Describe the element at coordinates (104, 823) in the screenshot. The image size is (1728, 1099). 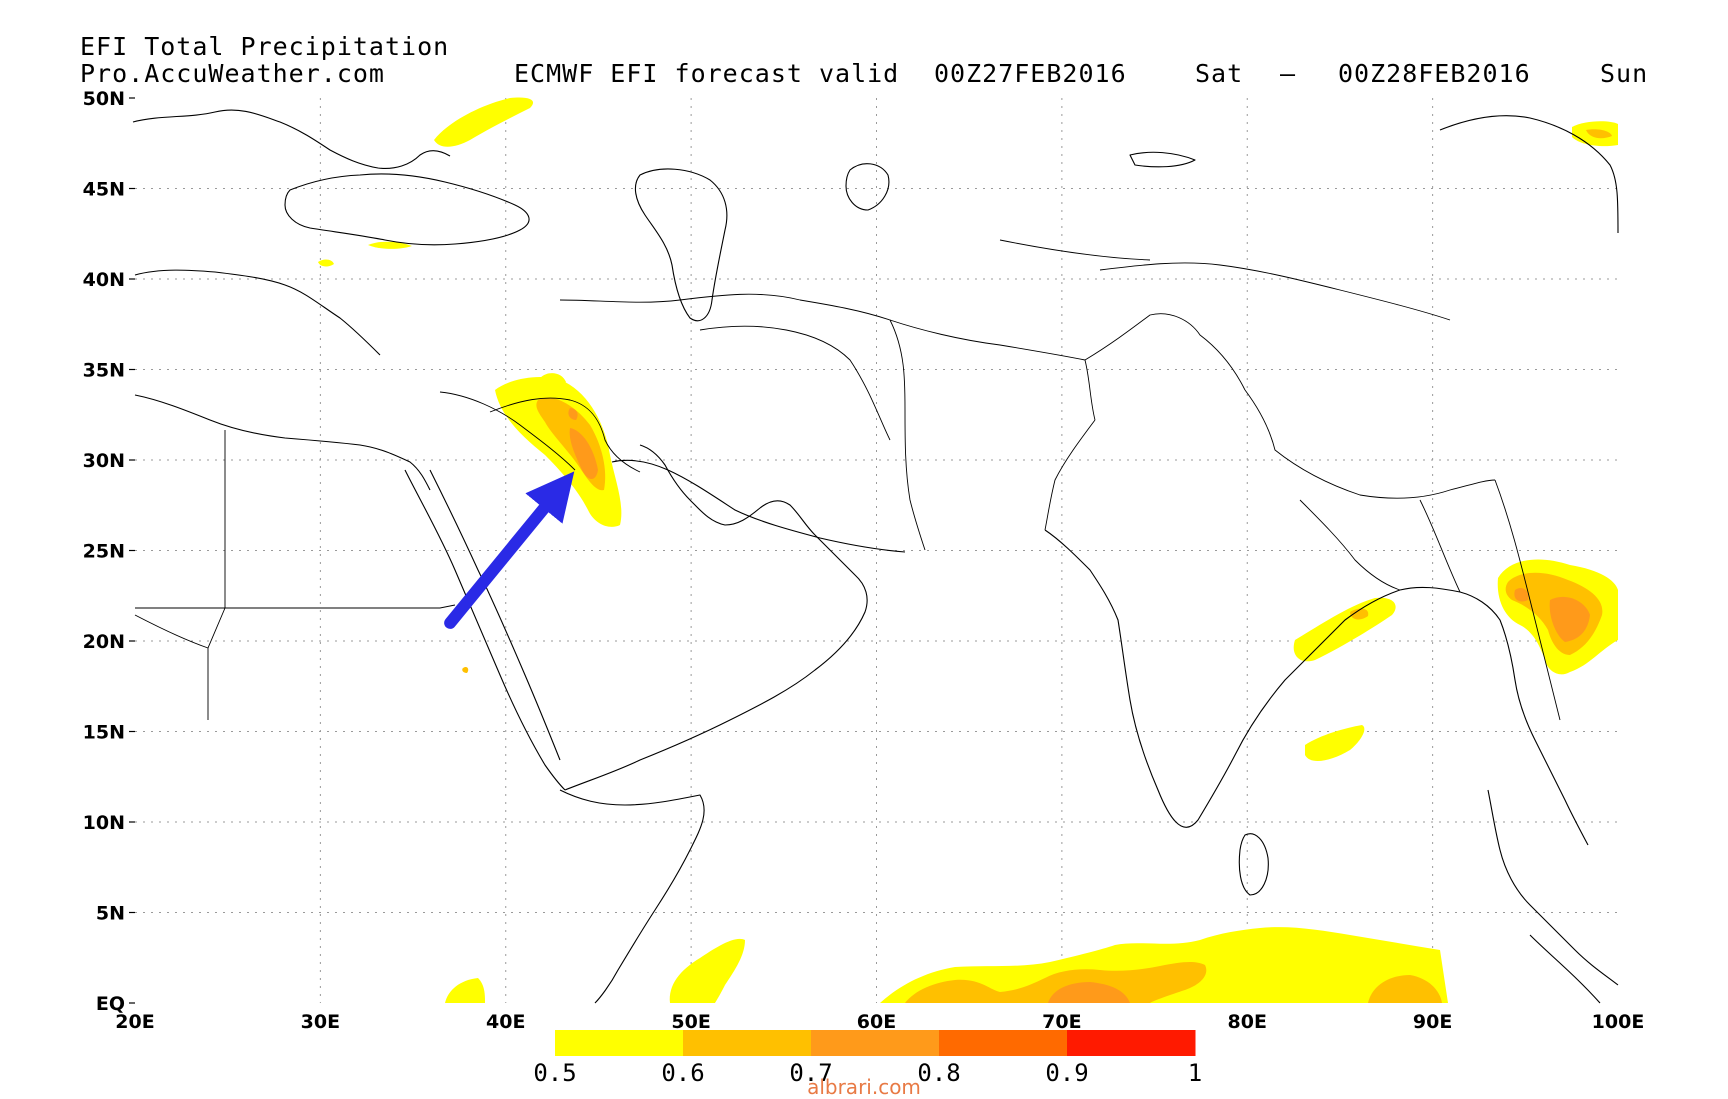
I see `lat-tick-label: 10N` at that location.